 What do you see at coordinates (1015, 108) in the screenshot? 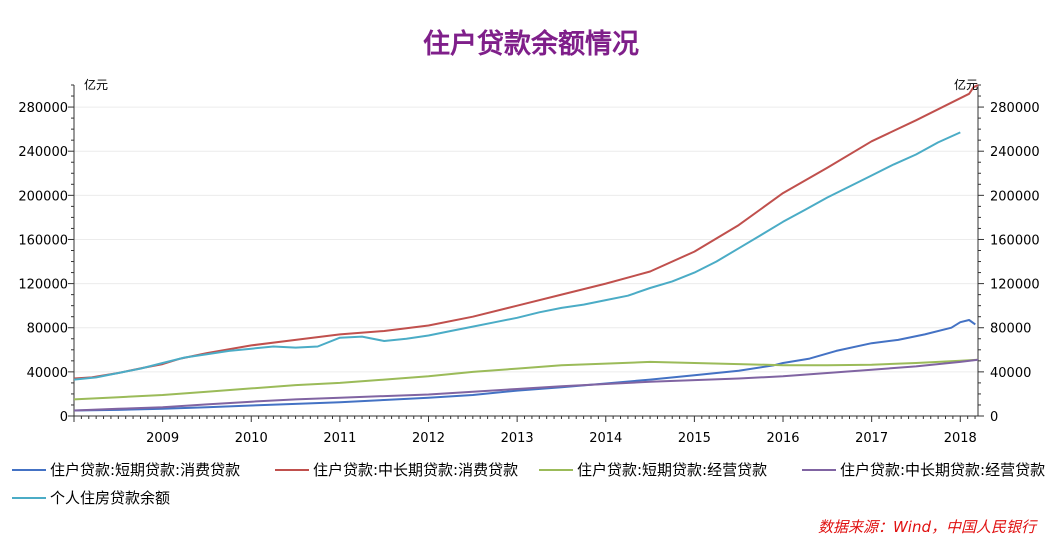
I see `y-tick-label-right: 280000` at bounding box center [1015, 108].